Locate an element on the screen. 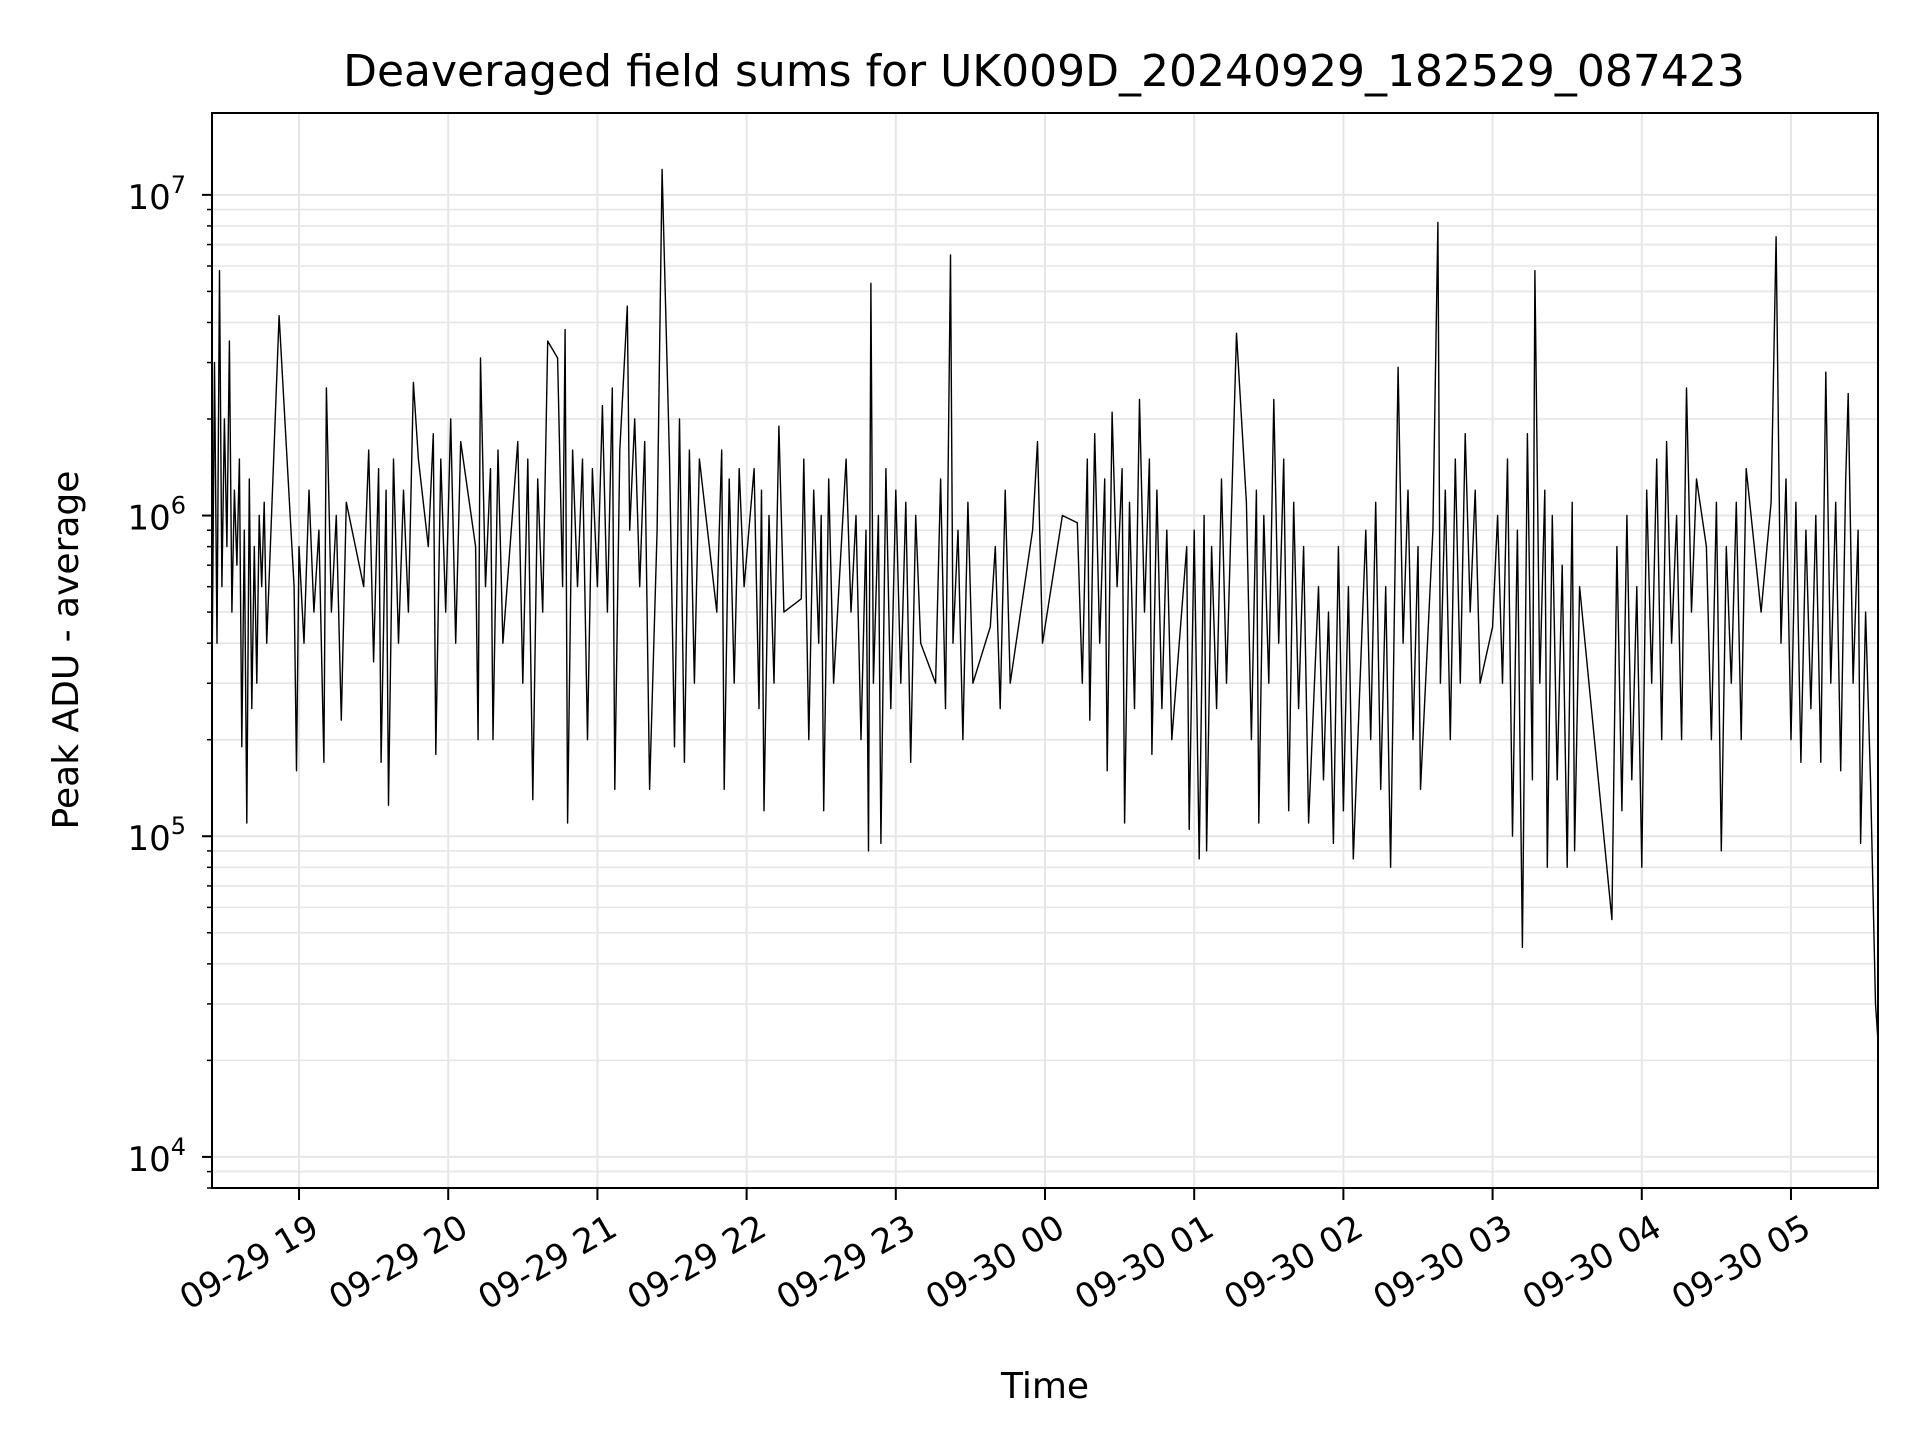  y-tick-exponent: 5 is located at coordinates (178, 826).